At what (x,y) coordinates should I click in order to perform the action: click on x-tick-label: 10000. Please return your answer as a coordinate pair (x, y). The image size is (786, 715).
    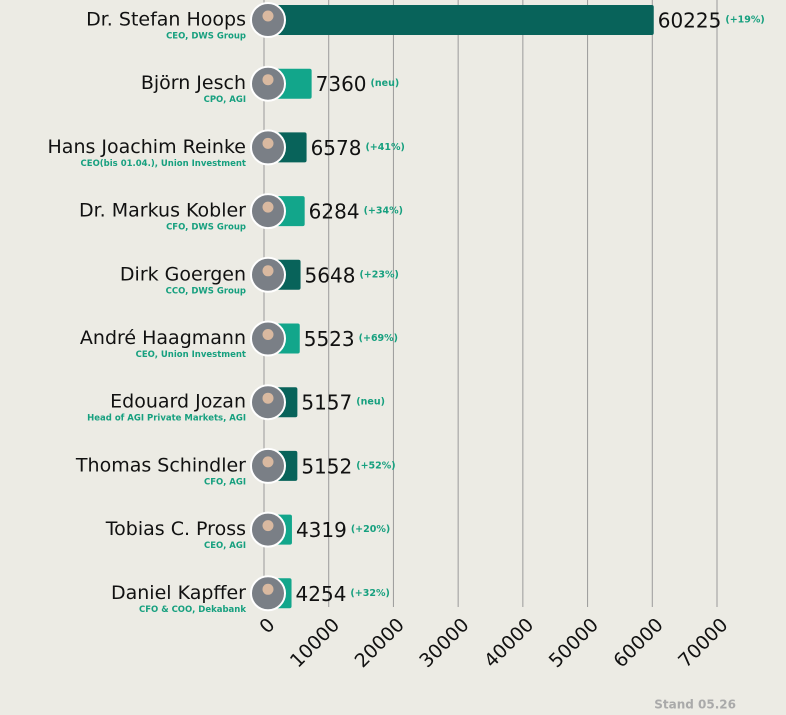
    Looking at the image, I should click on (315, 643).